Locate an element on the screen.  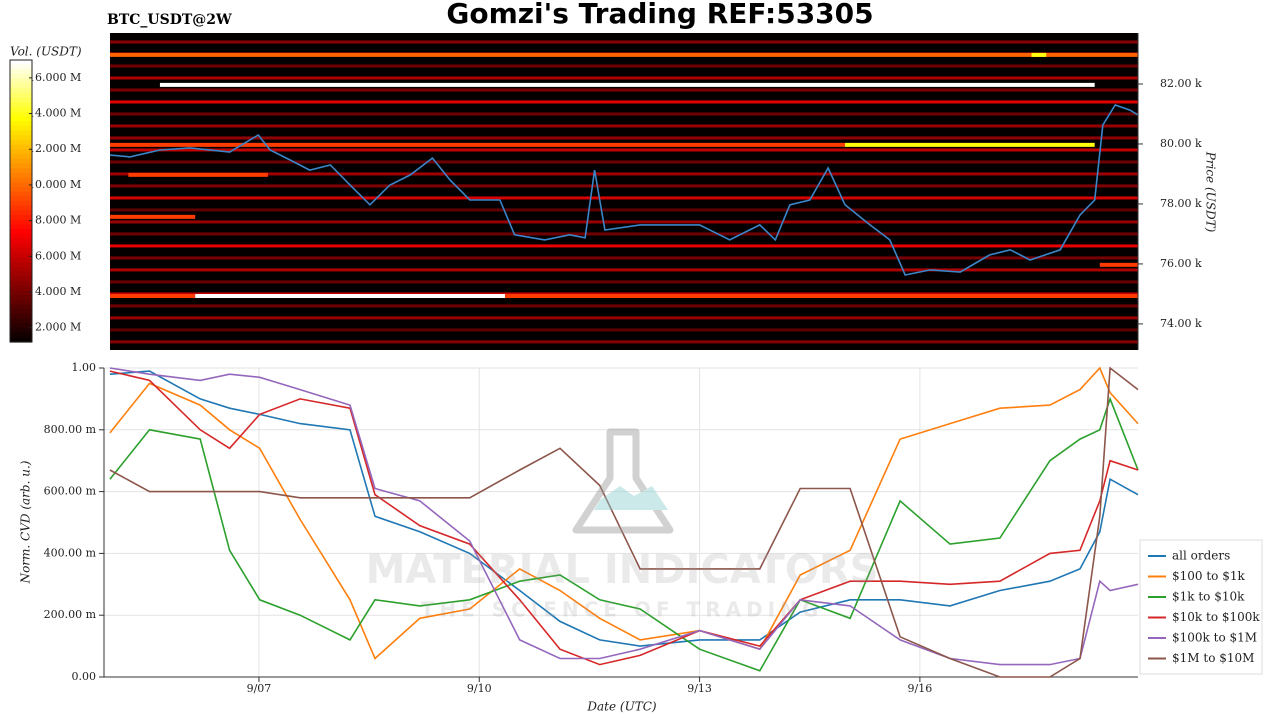
x-tick-label: 9/10 is located at coordinates (479, 688).